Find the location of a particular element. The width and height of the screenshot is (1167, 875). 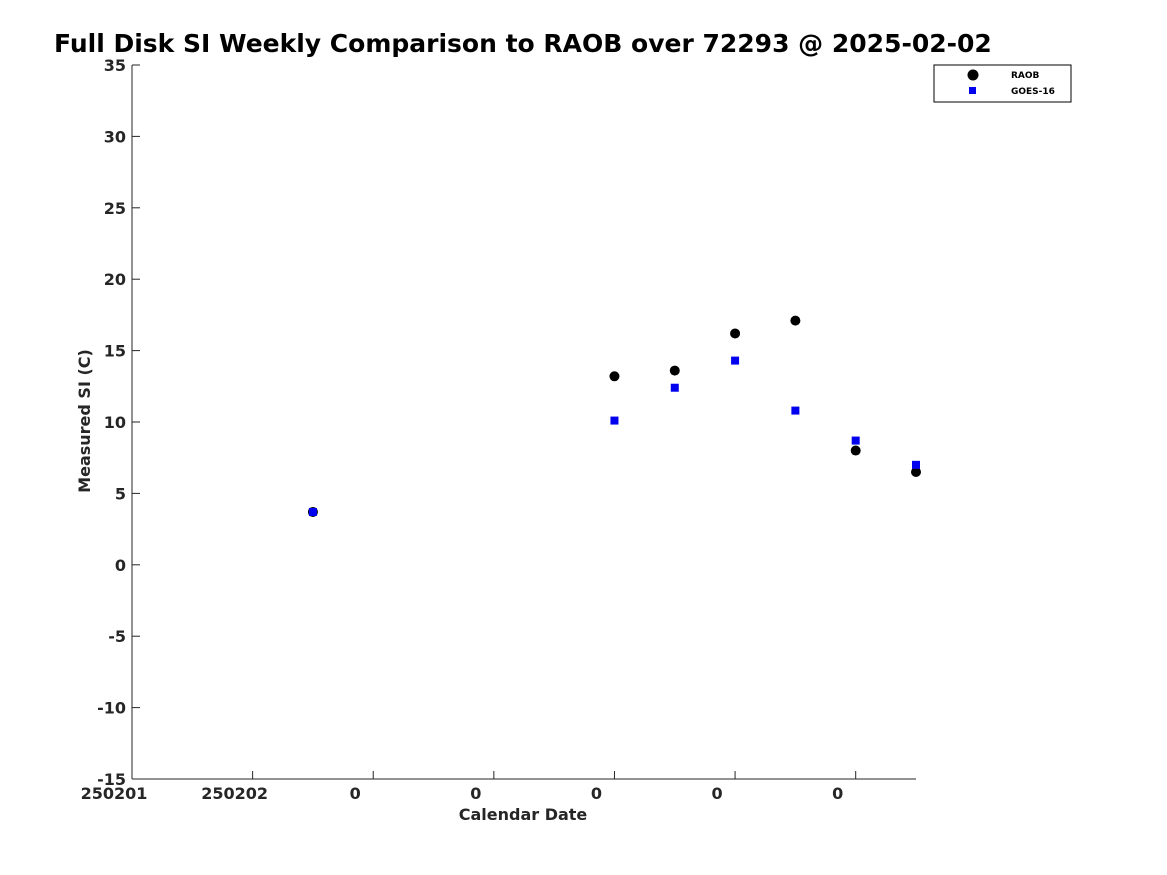

y-tick-label: 25 is located at coordinates (115, 208).